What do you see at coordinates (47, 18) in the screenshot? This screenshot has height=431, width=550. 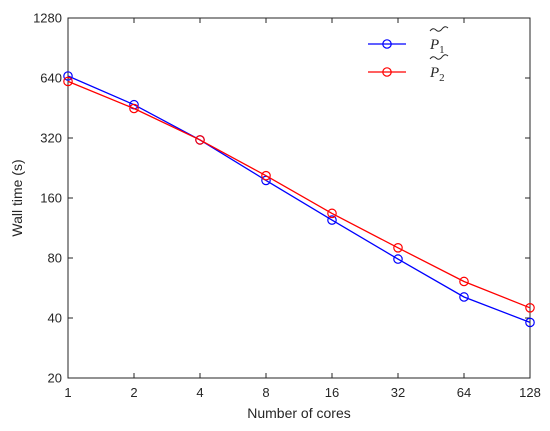 I see `y-tick-label: 1280` at bounding box center [47, 18].